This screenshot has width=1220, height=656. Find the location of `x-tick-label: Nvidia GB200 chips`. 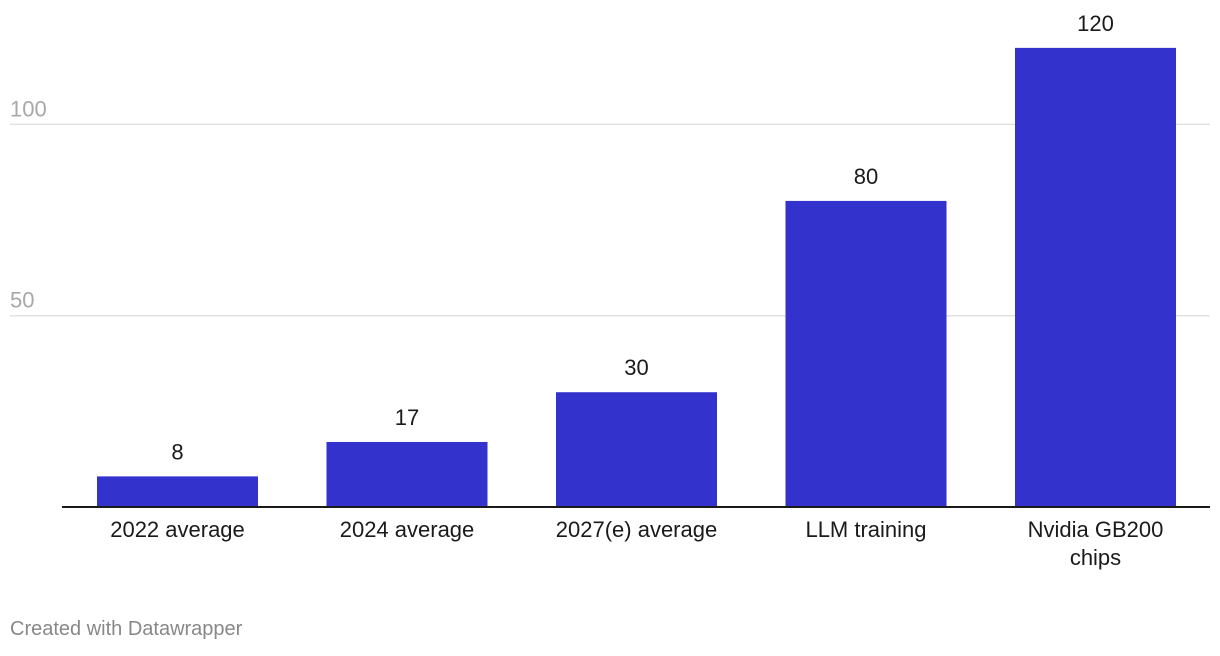

x-tick-label: Nvidia GB200 chips is located at coordinates (1096, 543).